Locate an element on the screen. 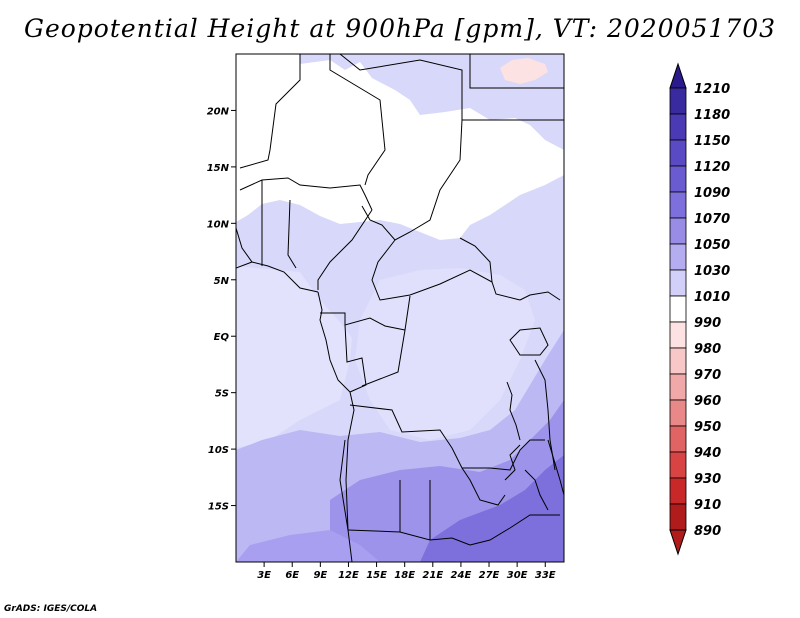 Image resolution: width=800 pixels, height=618 pixels. x-tick-label: 27E is located at coordinates (489, 575).